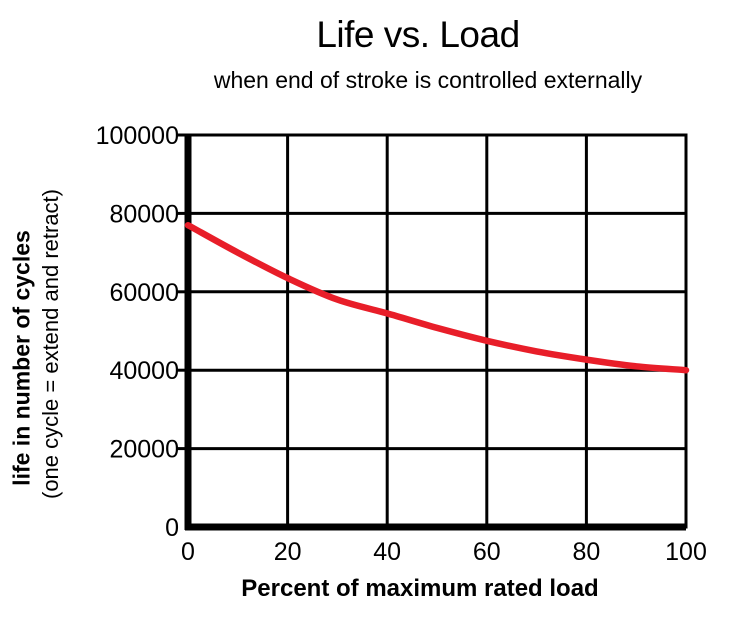  Describe the element at coordinates (137, 136) in the screenshot. I see `y-tick-label: 100000` at that location.